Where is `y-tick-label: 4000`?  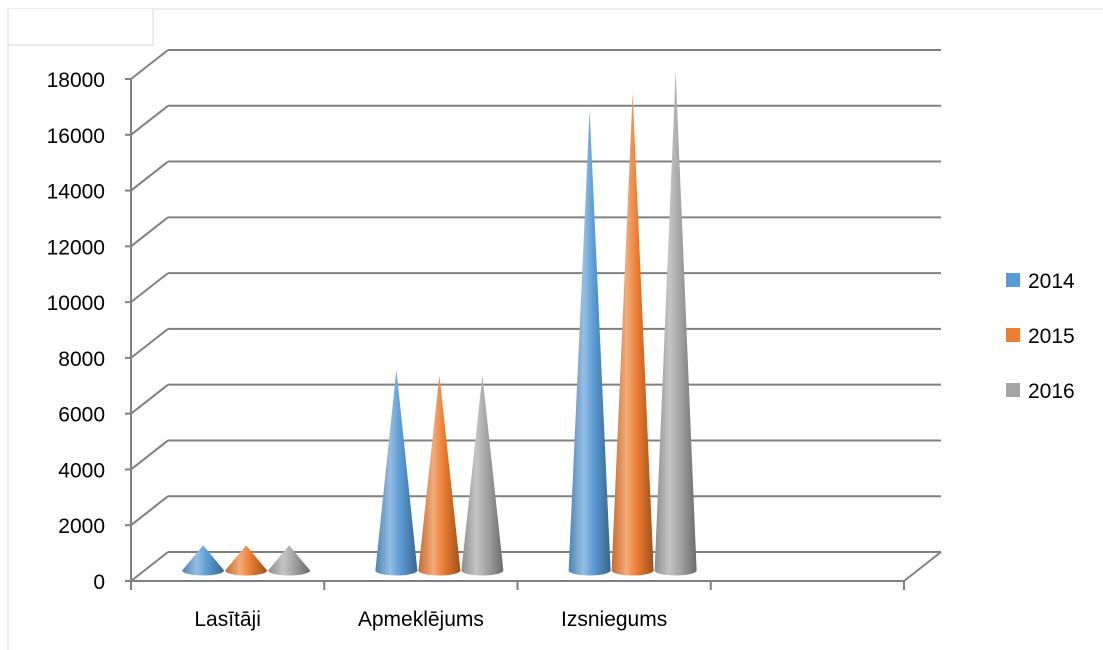 y-tick-label: 4000 is located at coordinates (81, 470).